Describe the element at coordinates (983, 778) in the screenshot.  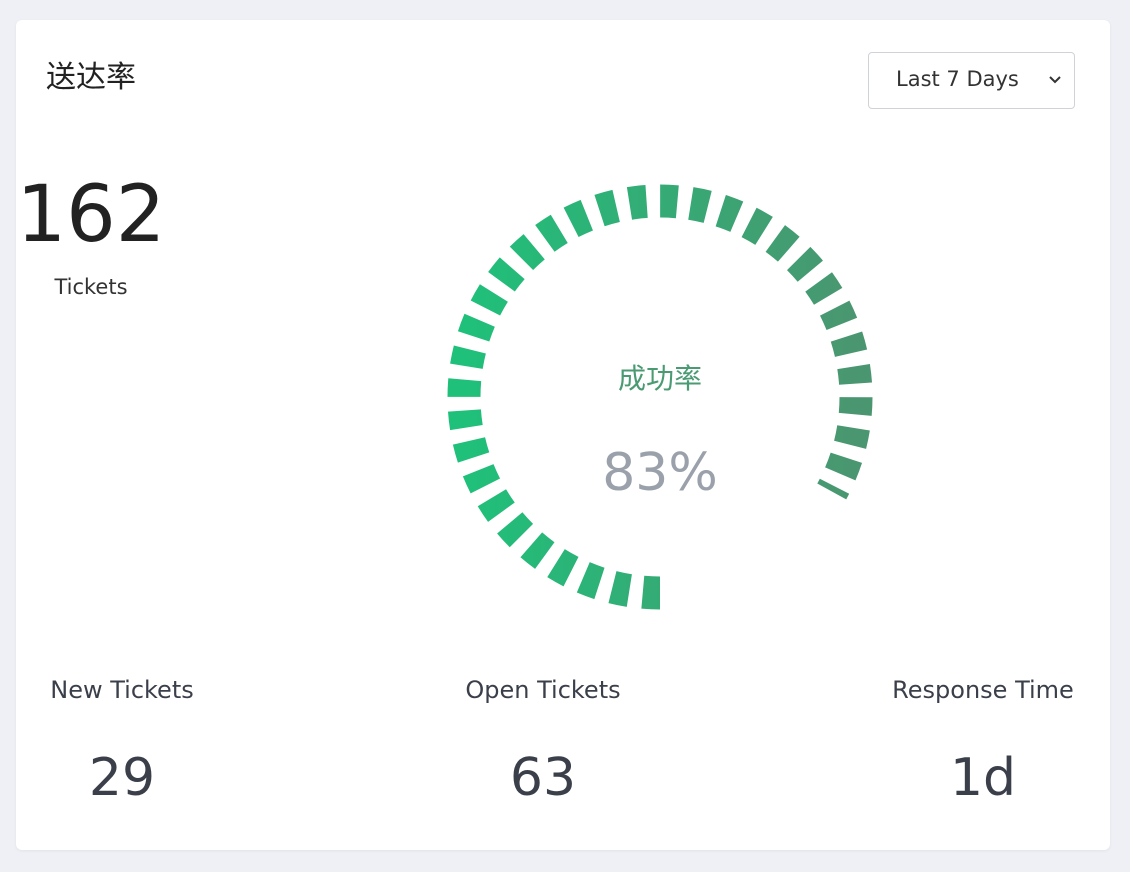
I see `stat-value: 1d` at that location.